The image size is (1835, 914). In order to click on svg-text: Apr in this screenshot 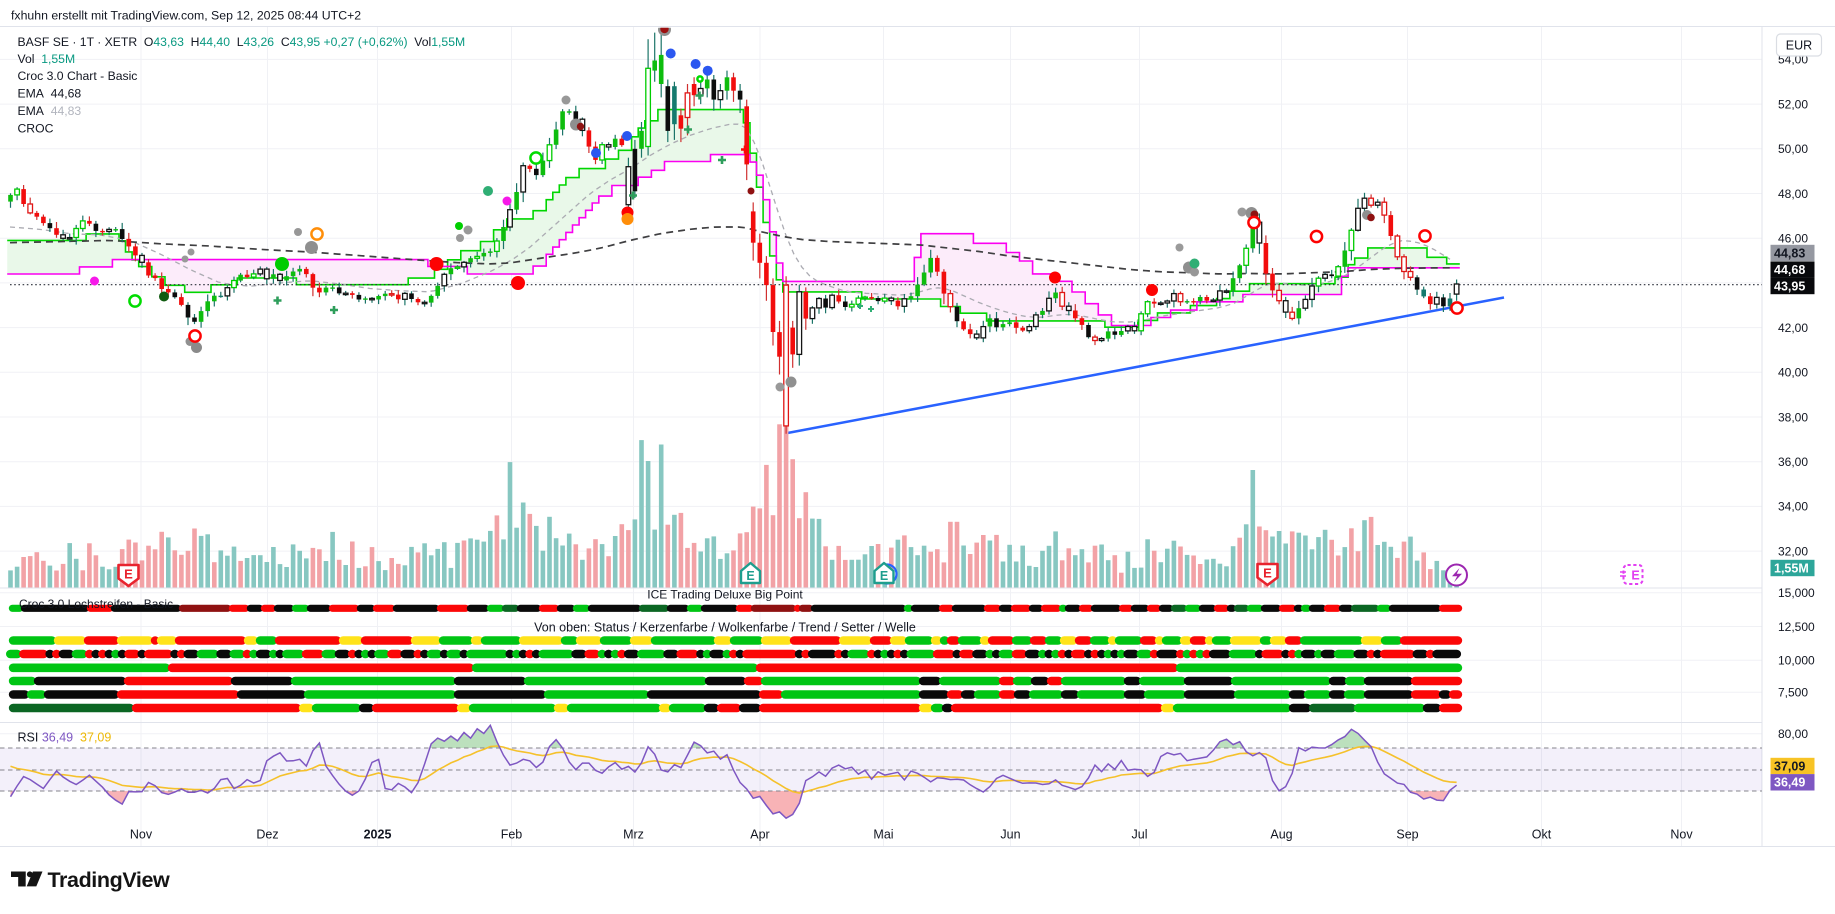, I will do `click(759, 835)`.